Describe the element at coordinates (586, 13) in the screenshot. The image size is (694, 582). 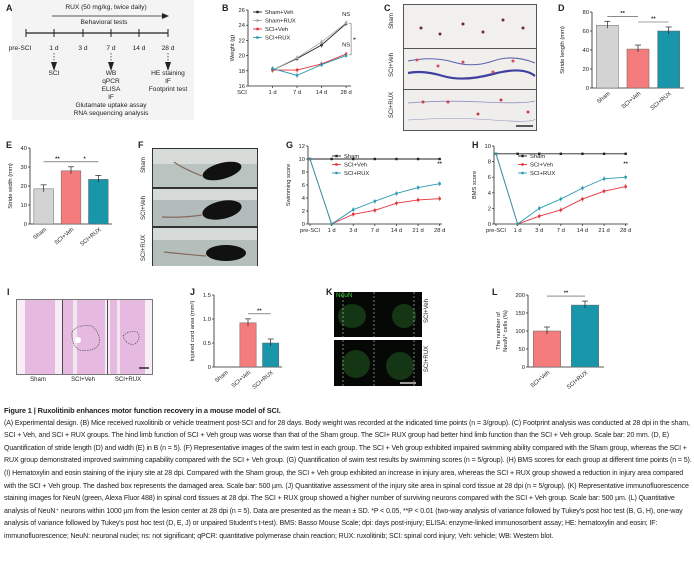
I see `y-tick-label: 80` at that location.